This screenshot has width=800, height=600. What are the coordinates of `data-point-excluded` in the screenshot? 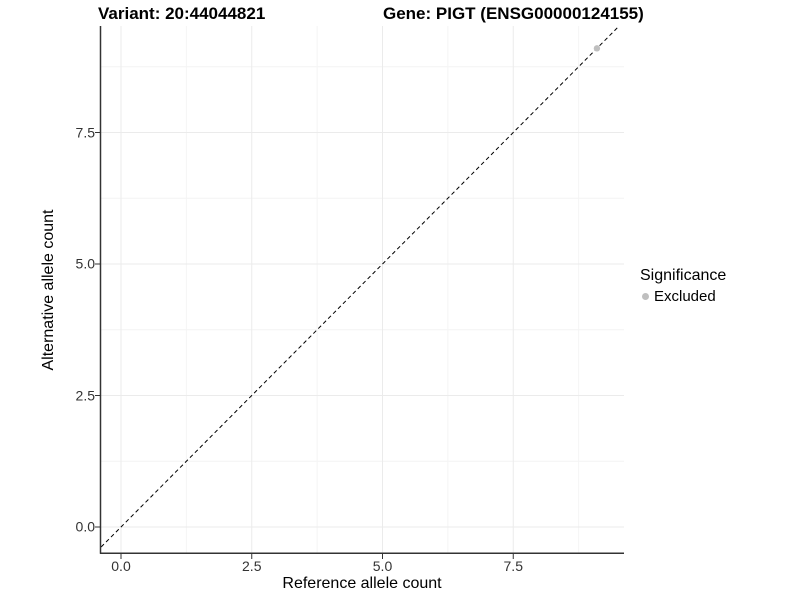 It's located at (597, 48).